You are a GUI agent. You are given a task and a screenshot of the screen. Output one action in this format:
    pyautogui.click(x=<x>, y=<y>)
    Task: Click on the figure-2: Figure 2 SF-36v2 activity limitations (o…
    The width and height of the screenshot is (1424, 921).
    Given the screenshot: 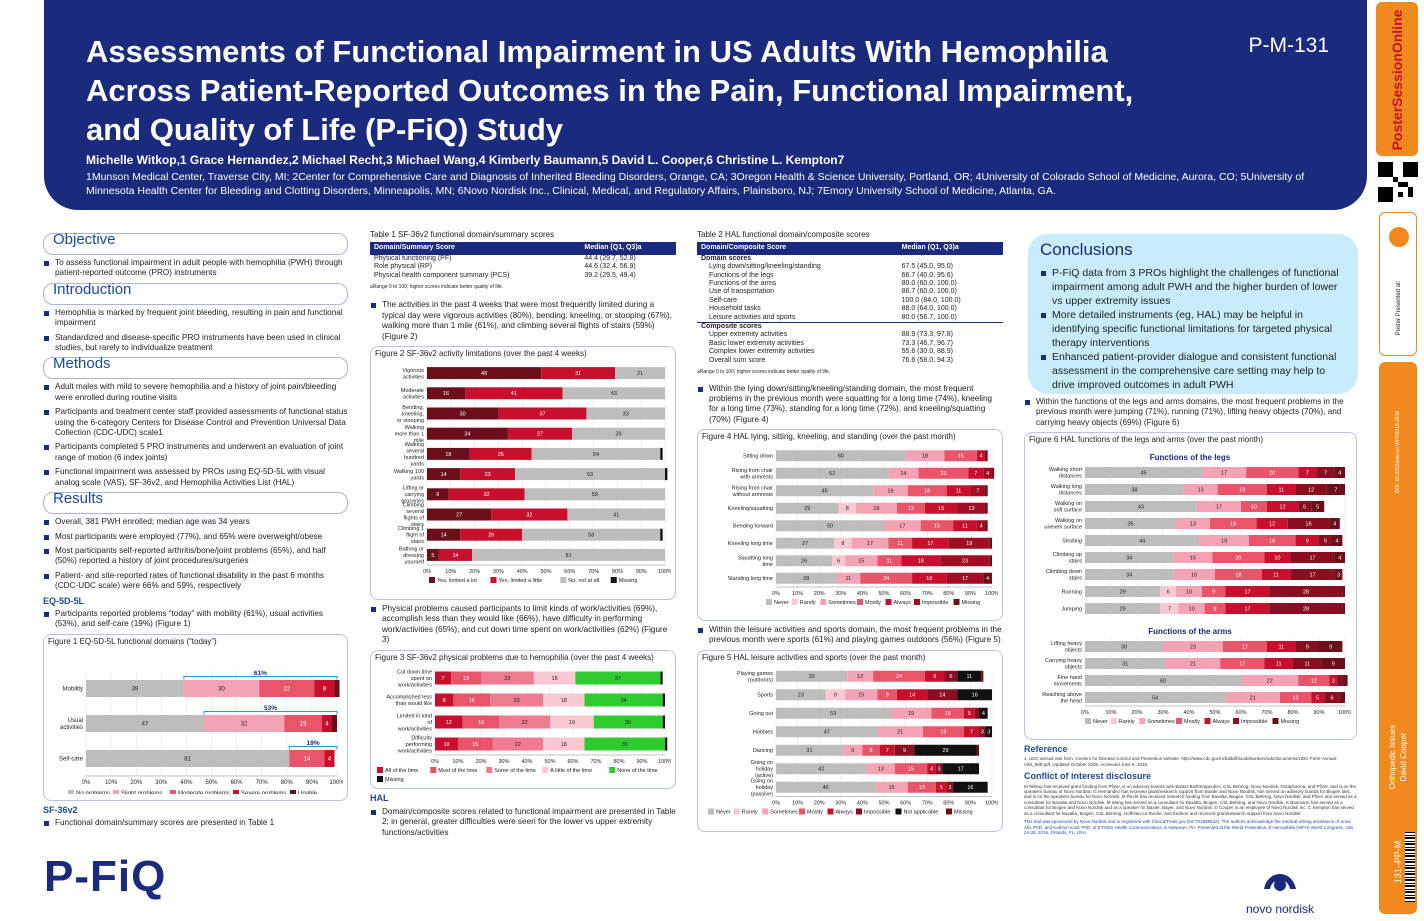 What is the action you would take?
    pyautogui.click(x=523, y=473)
    